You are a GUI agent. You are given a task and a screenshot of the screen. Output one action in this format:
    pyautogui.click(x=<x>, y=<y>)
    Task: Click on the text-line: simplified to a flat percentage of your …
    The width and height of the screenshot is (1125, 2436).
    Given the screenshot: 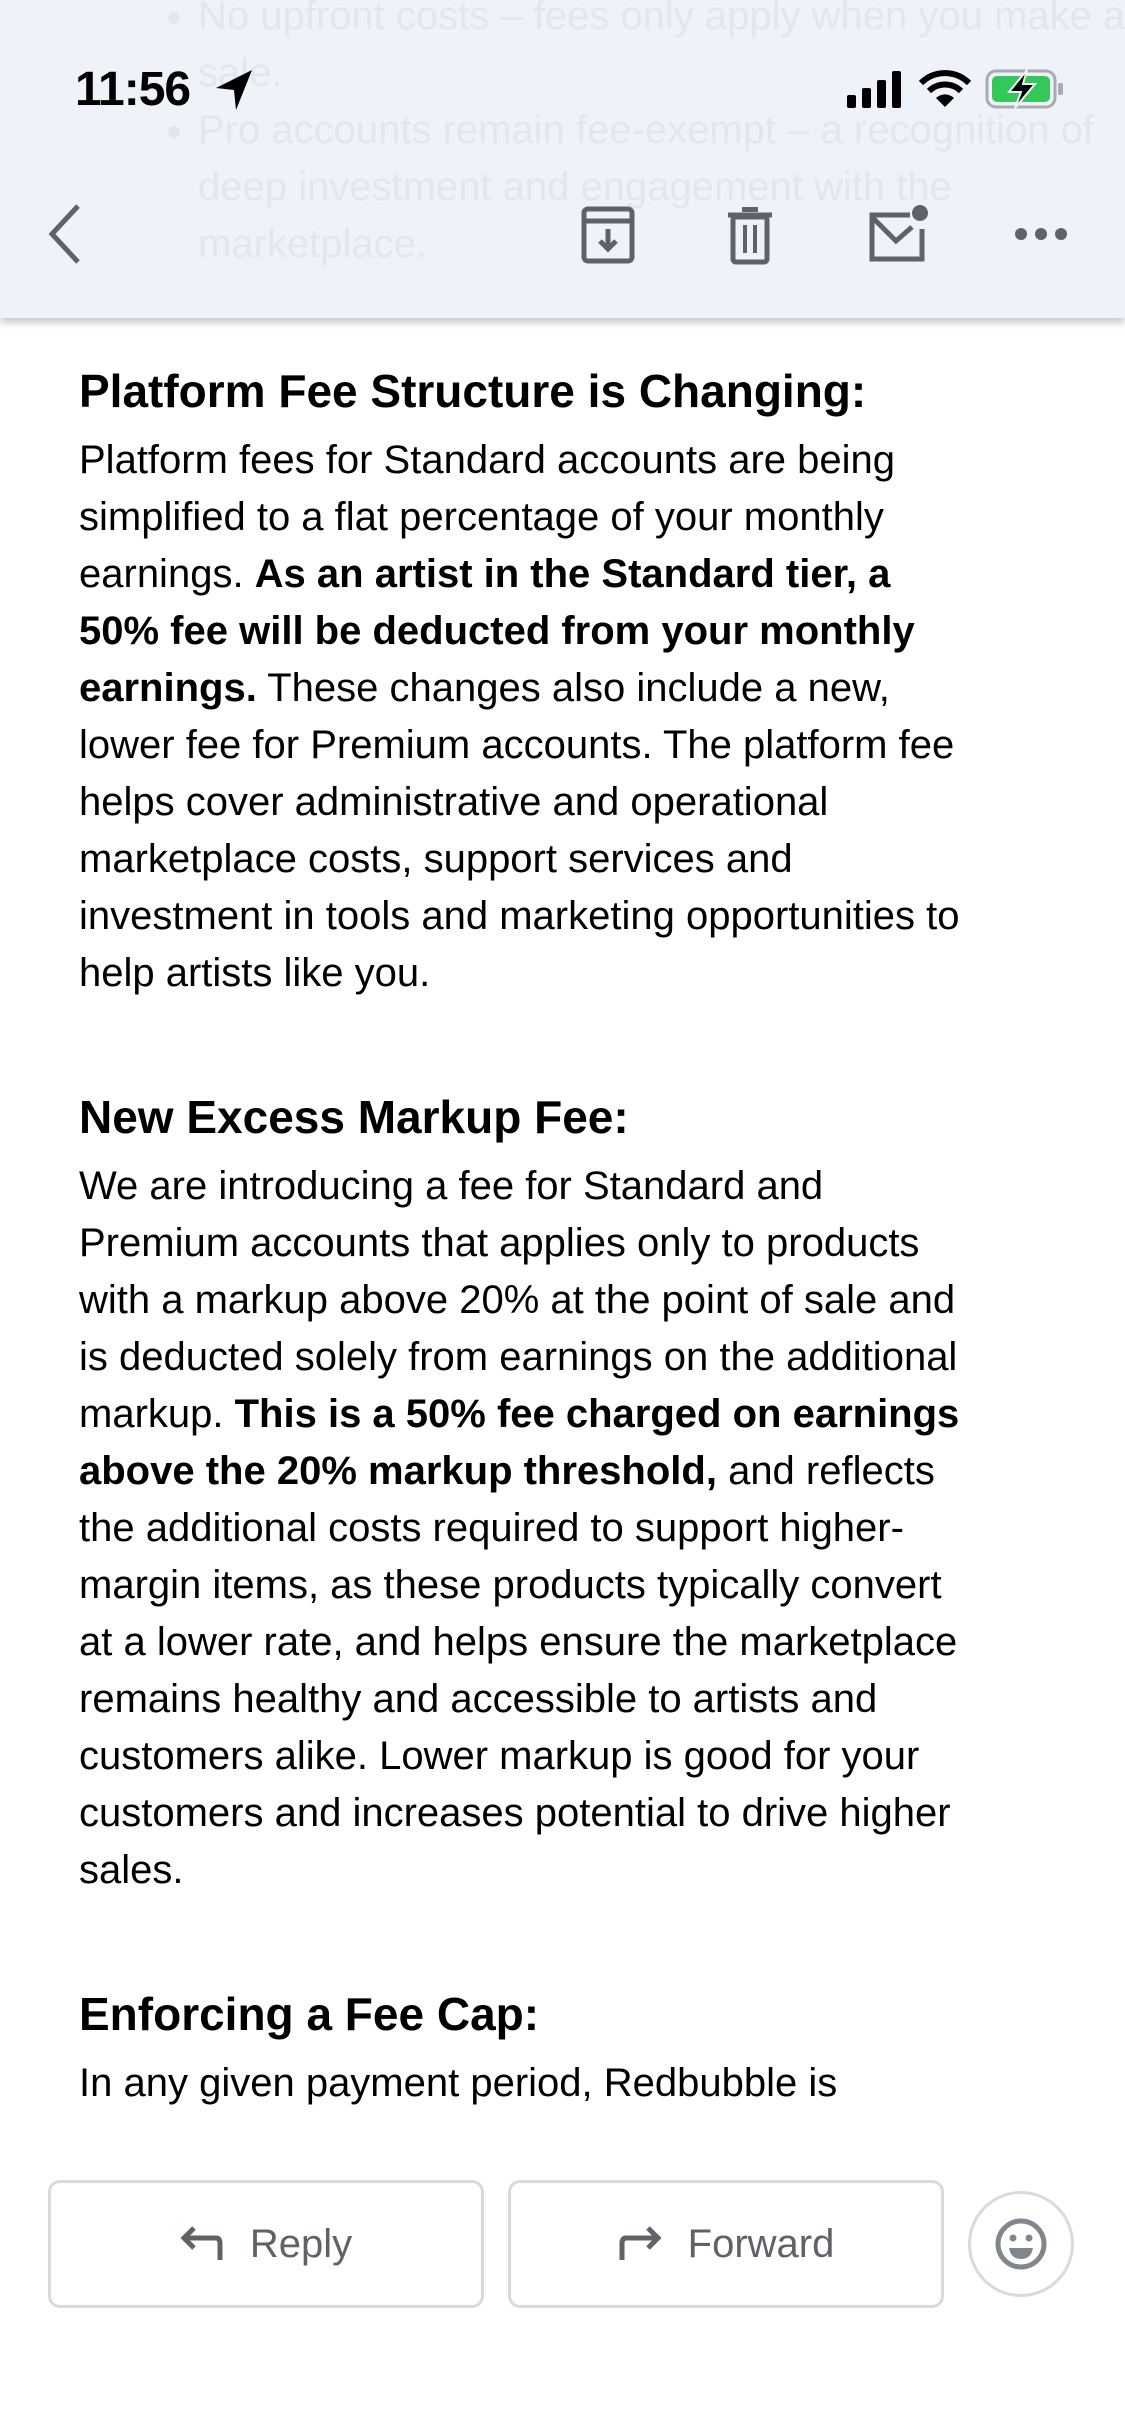 What is the action you would take?
    pyautogui.click(x=579, y=517)
    